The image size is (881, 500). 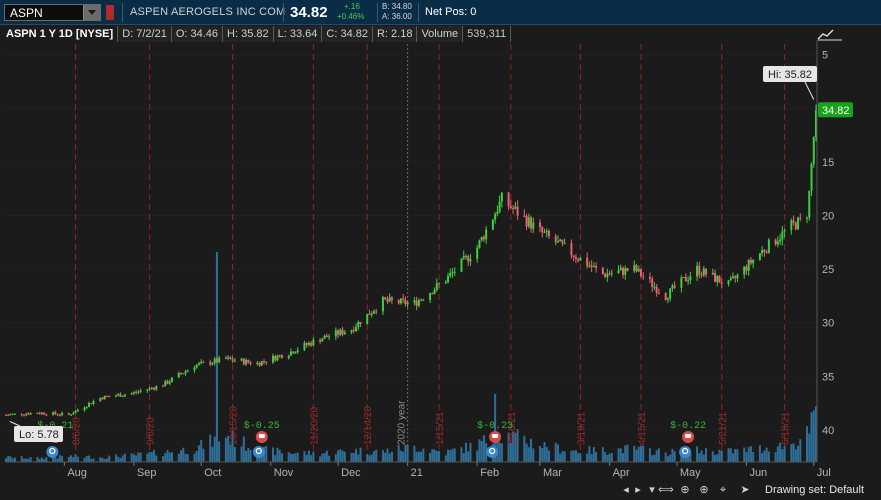 What do you see at coordinates (52, 12) in the screenshot?
I see `symbol-input: ASPN` at bounding box center [52, 12].